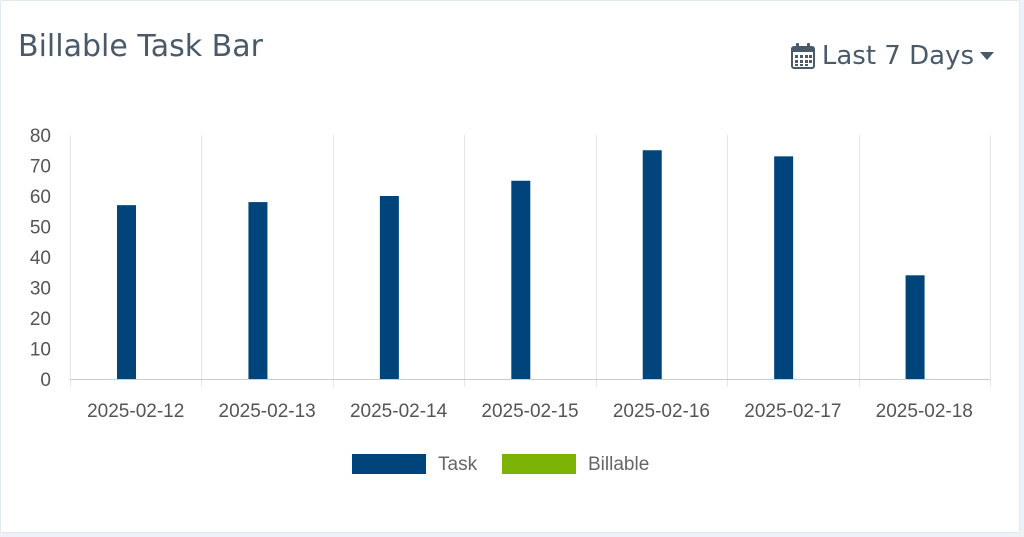 The image size is (1024, 537). I want to click on y-tick-label: 20, so click(40, 319).